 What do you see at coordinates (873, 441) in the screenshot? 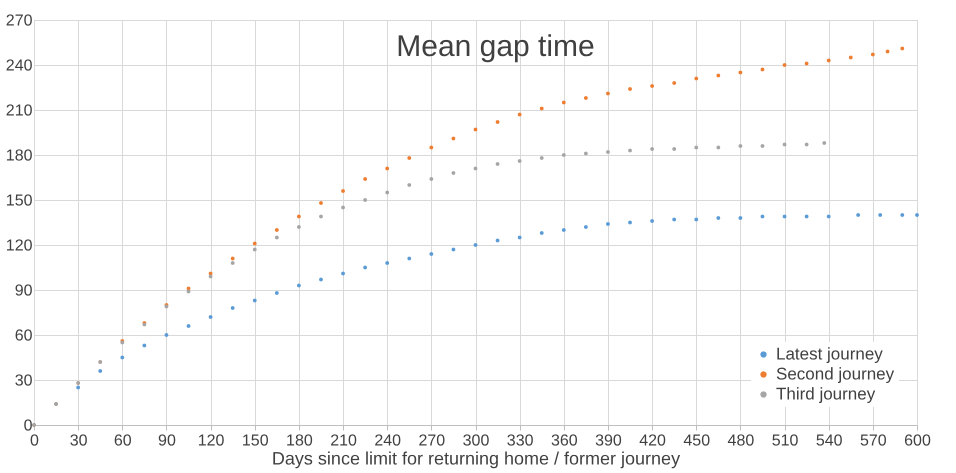
I see `x-tick-label: 570` at bounding box center [873, 441].